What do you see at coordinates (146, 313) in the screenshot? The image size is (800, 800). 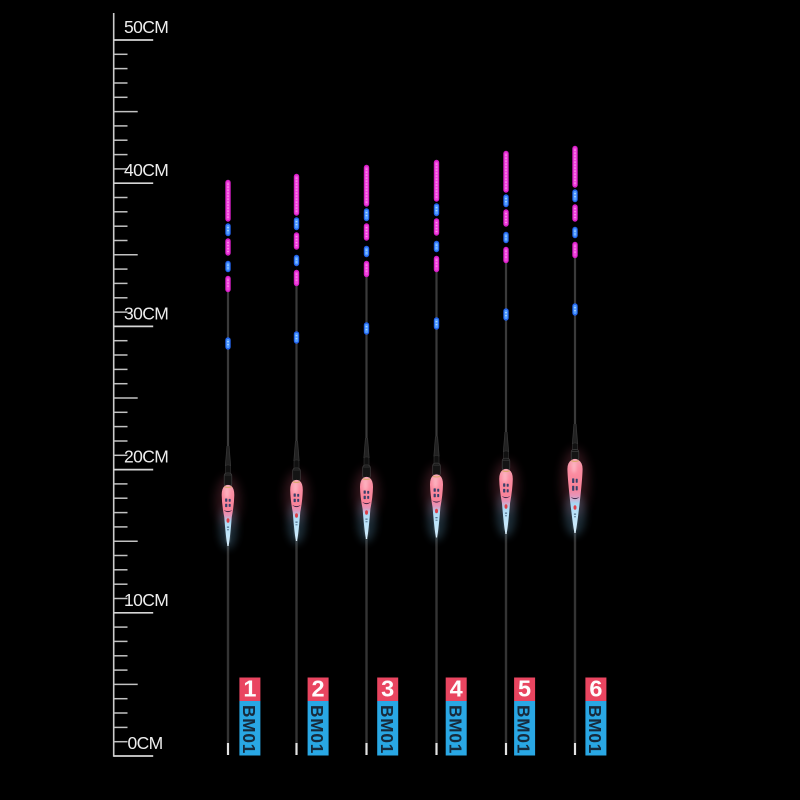 I see `svg-text: 30CM` at bounding box center [146, 313].